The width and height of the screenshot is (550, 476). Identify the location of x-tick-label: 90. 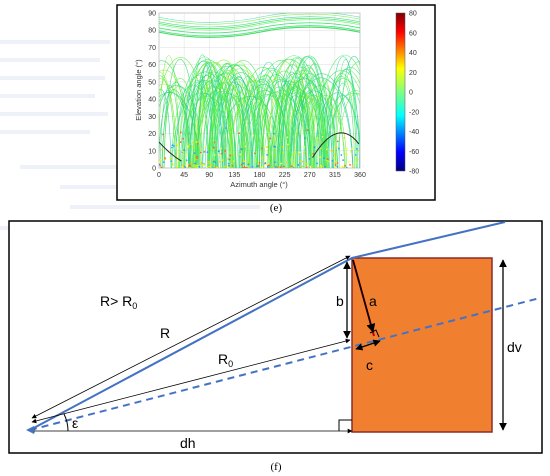
(209, 175).